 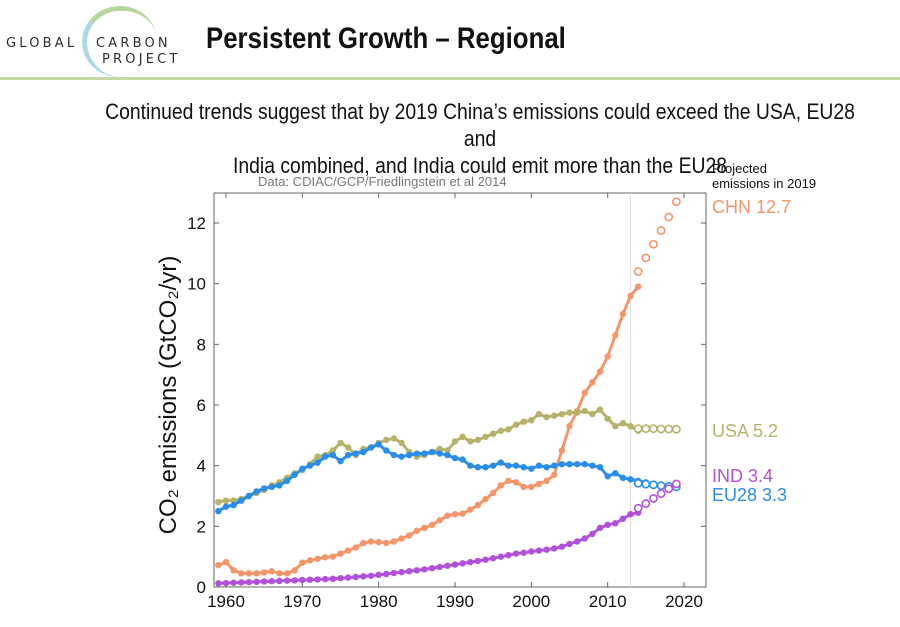 What do you see at coordinates (455, 601) in the screenshot?
I see `x-tick-label: 1990` at bounding box center [455, 601].